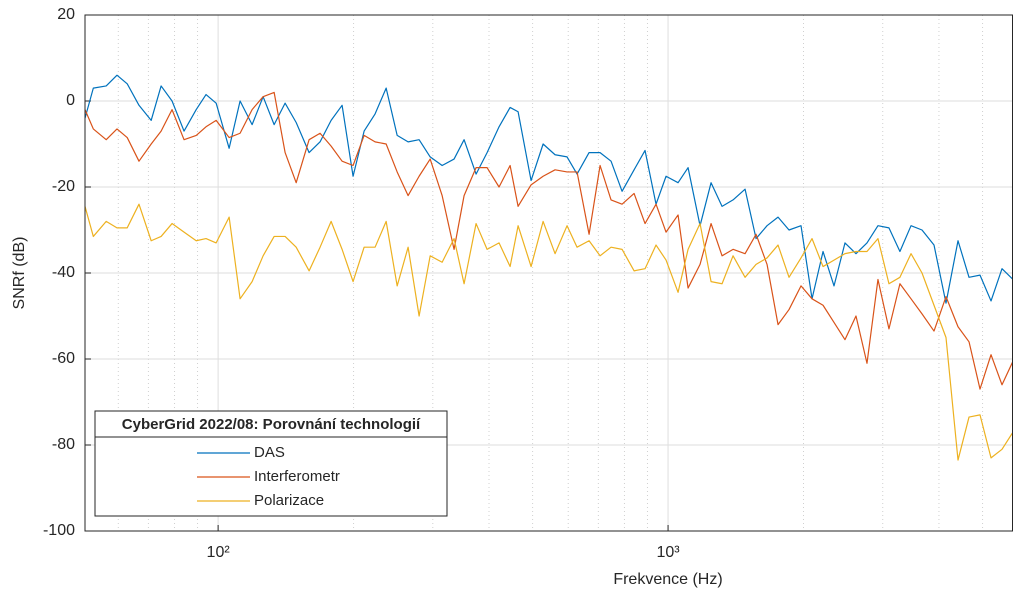 The width and height of the screenshot is (1013, 593). Describe the element at coordinates (19, 273) in the screenshot. I see `y-axis-label: SNRf (dB)` at that location.